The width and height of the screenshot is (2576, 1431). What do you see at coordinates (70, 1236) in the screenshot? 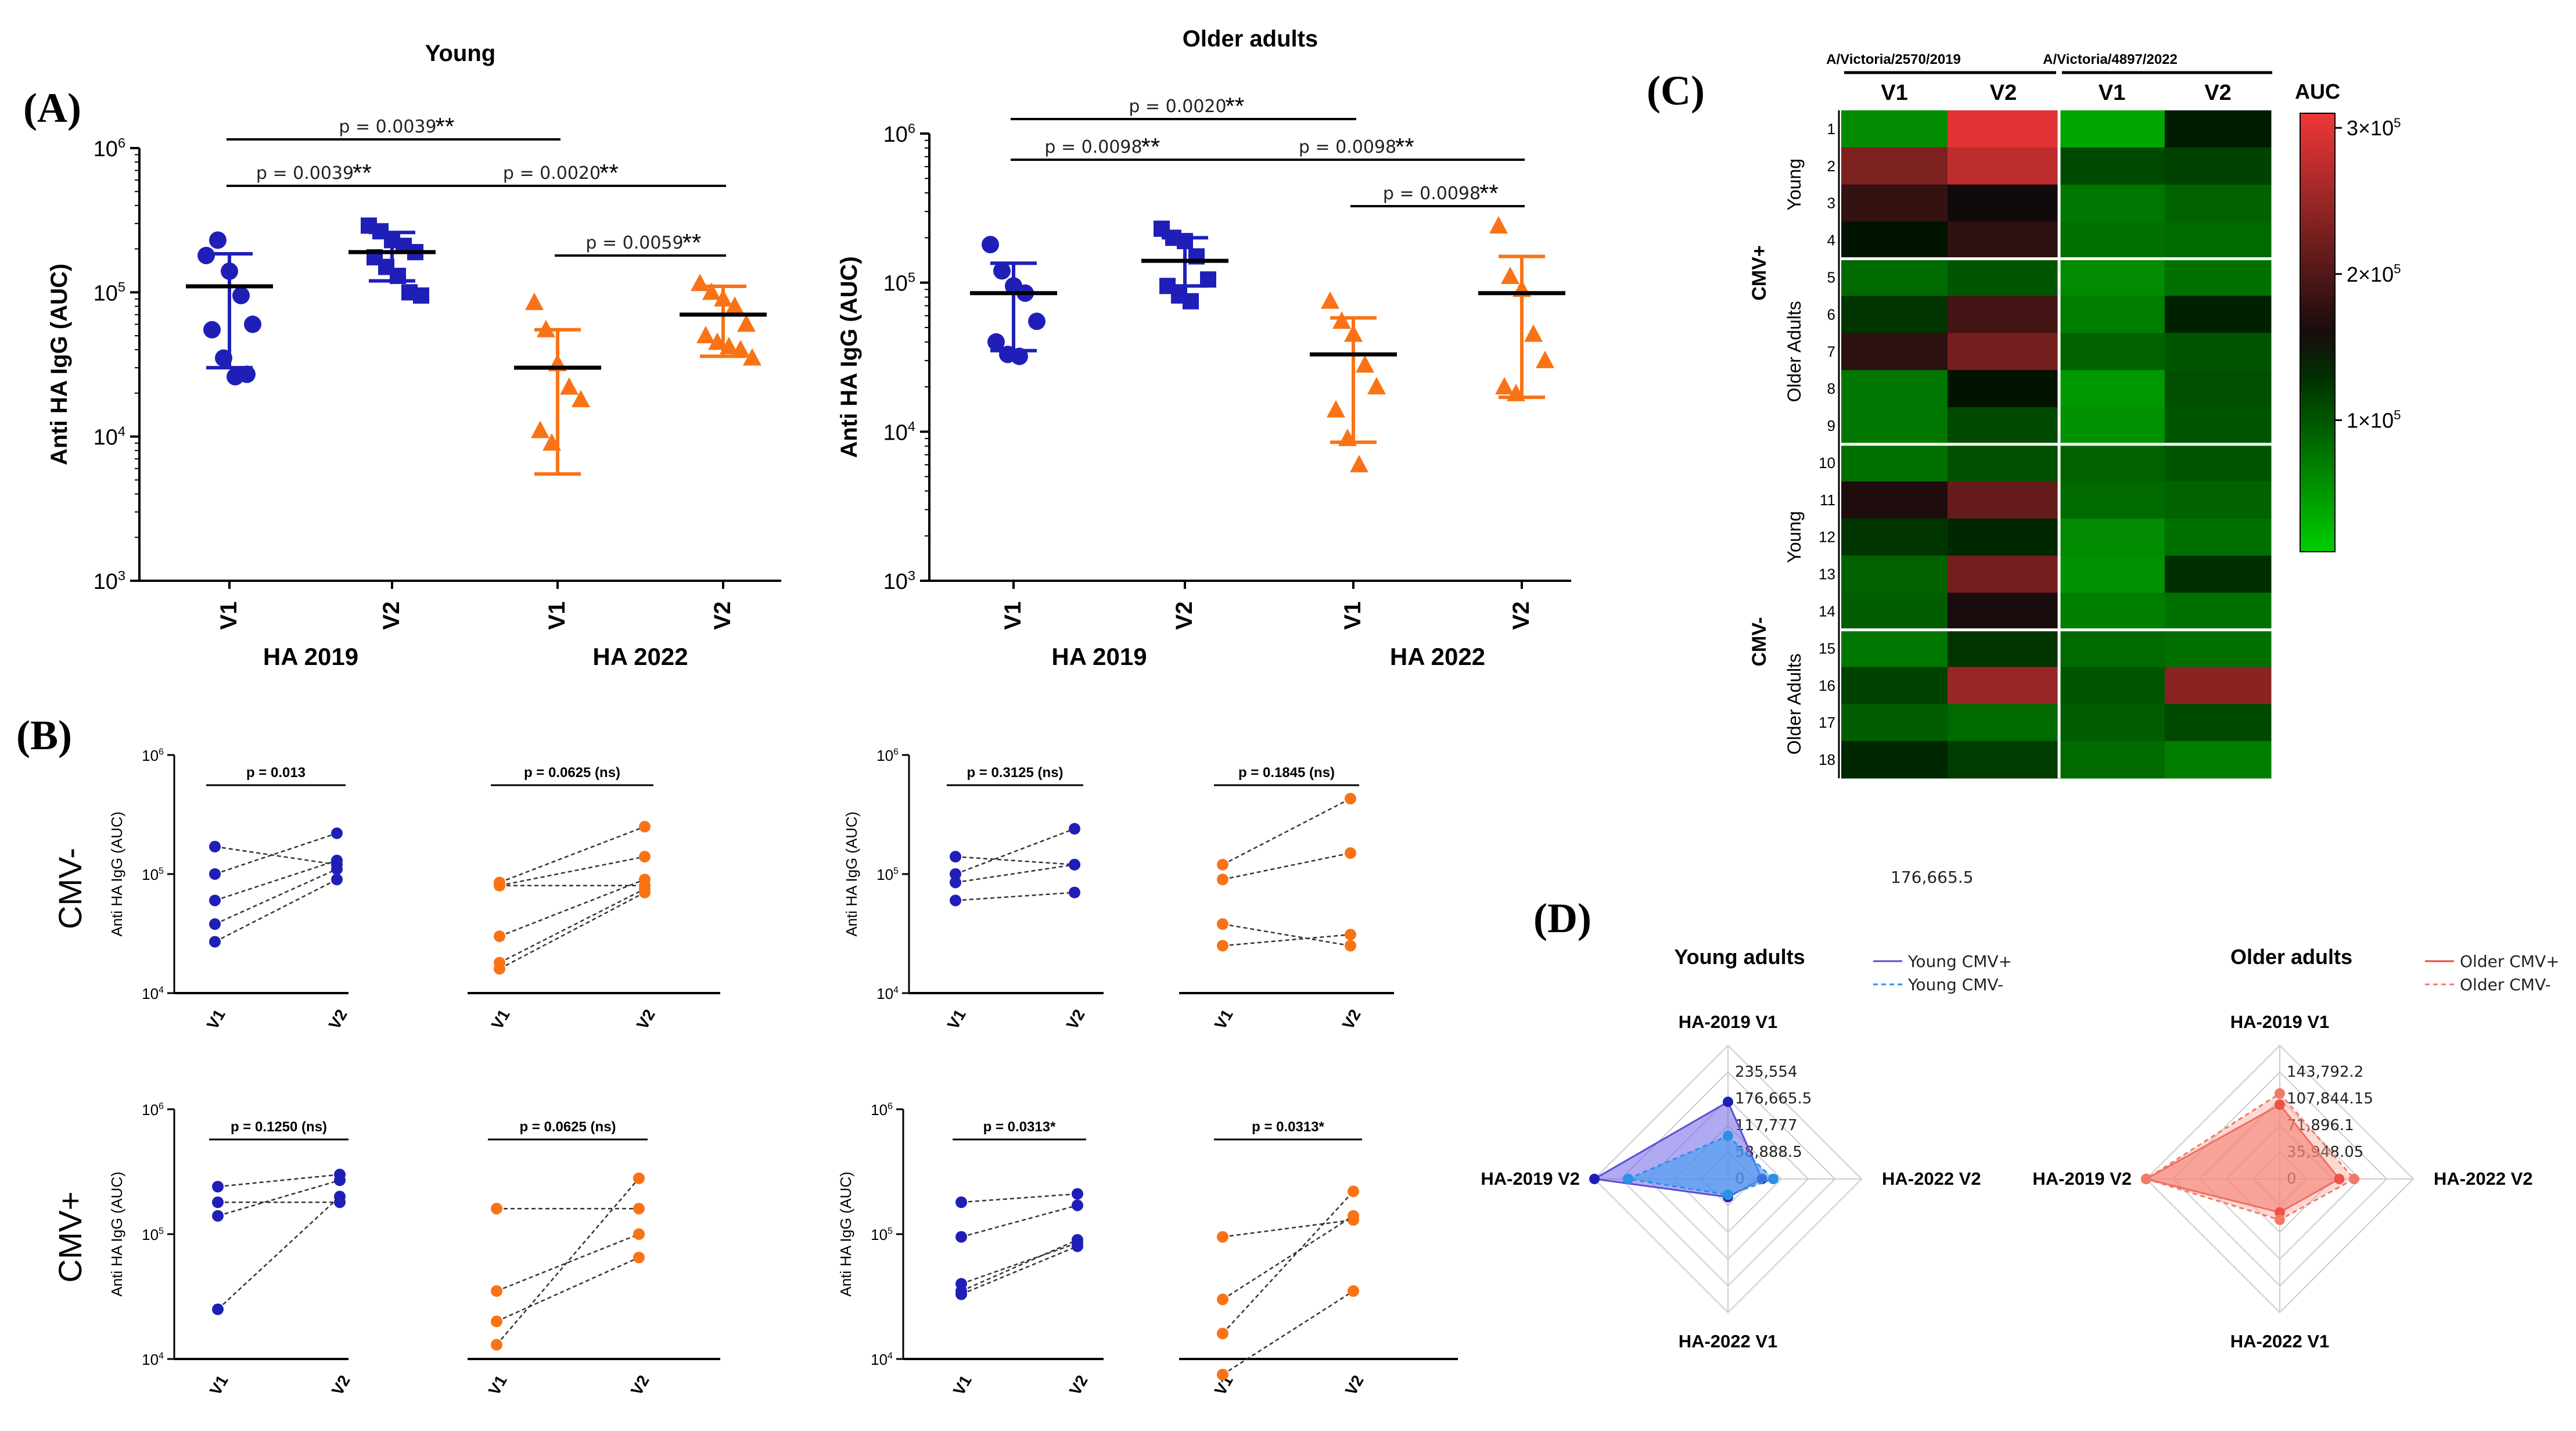
I see `row-label: CMV+` at bounding box center [70, 1236].